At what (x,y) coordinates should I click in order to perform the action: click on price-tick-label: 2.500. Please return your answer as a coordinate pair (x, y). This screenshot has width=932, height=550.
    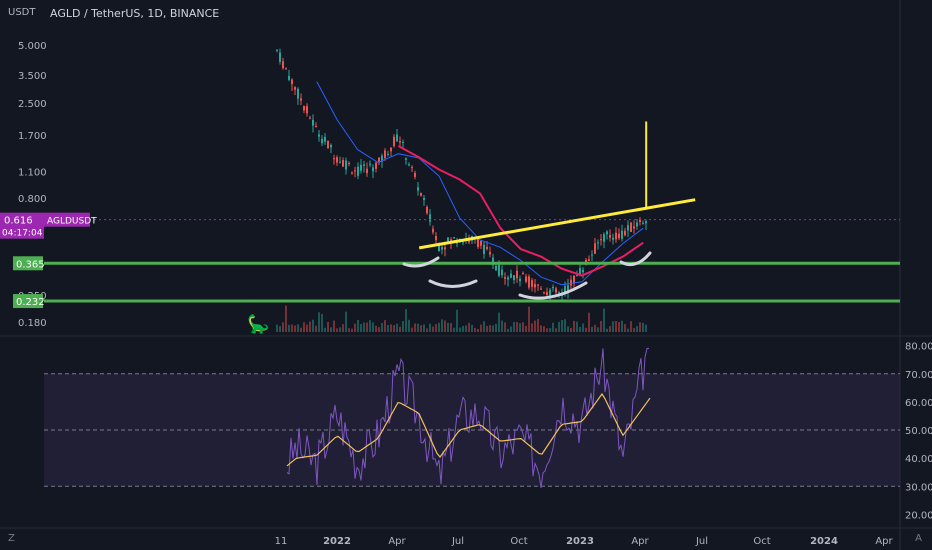
    Looking at the image, I should click on (32, 104).